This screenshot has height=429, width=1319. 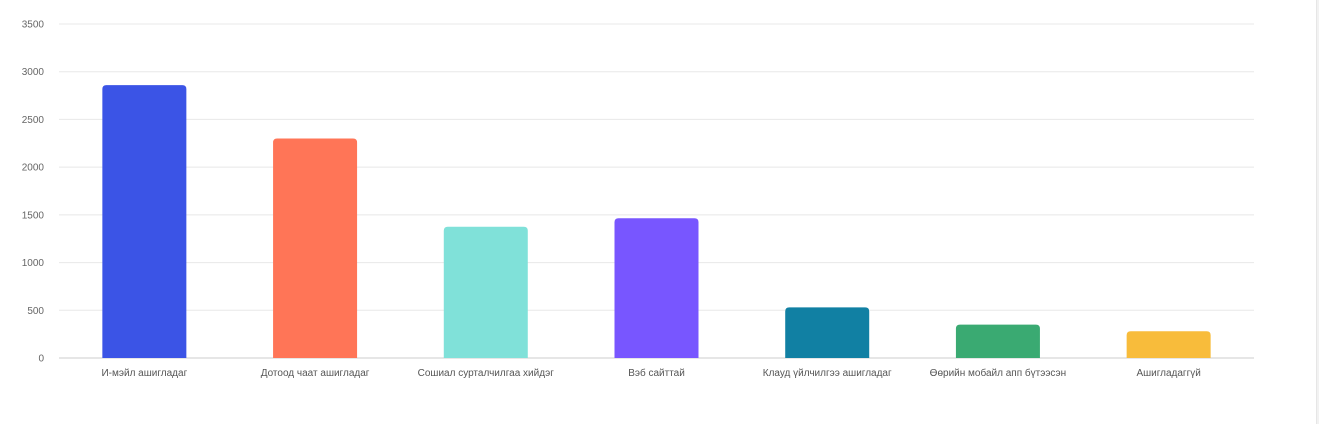 What do you see at coordinates (656, 373) in the screenshot?
I see `x-category-label: Вэб сайттай` at bounding box center [656, 373].